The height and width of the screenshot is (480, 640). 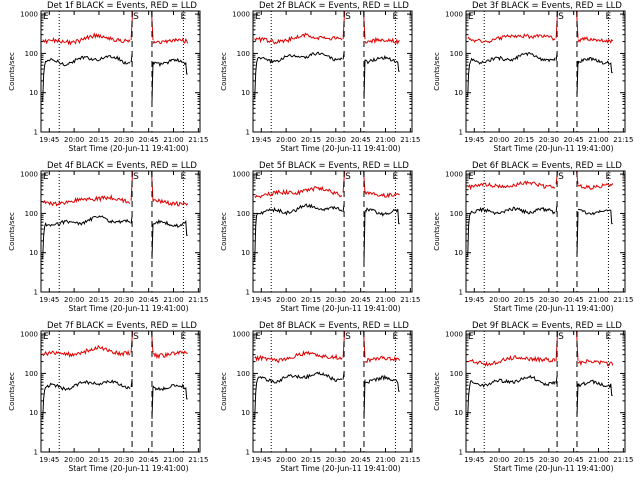 What do you see at coordinates (547, 6) in the screenshot?
I see `panel-title: Det 3f BLACK = Events, RED = LLD` at bounding box center [547, 6].